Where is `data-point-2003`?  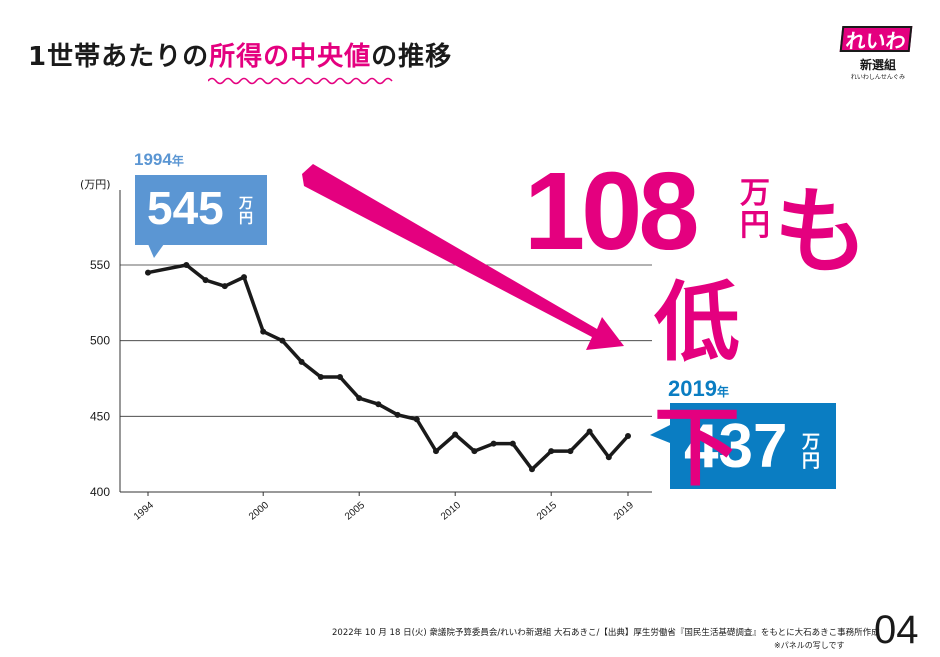 data-point-2003 is located at coordinates (320, 376).